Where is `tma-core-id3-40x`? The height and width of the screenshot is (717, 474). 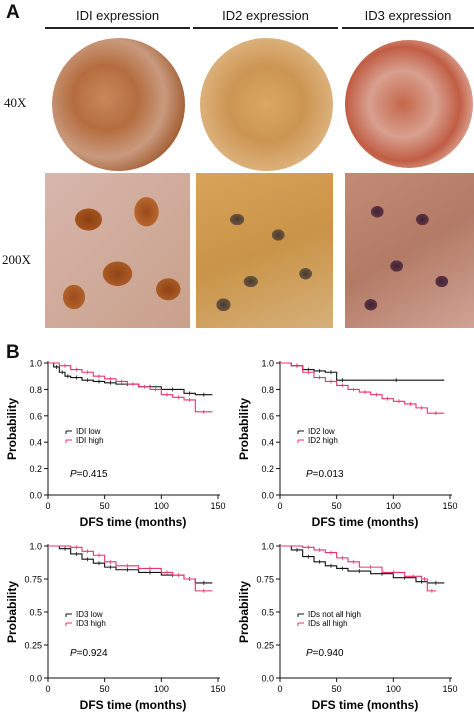 tma-core-id3-40x is located at coordinates (409, 104).